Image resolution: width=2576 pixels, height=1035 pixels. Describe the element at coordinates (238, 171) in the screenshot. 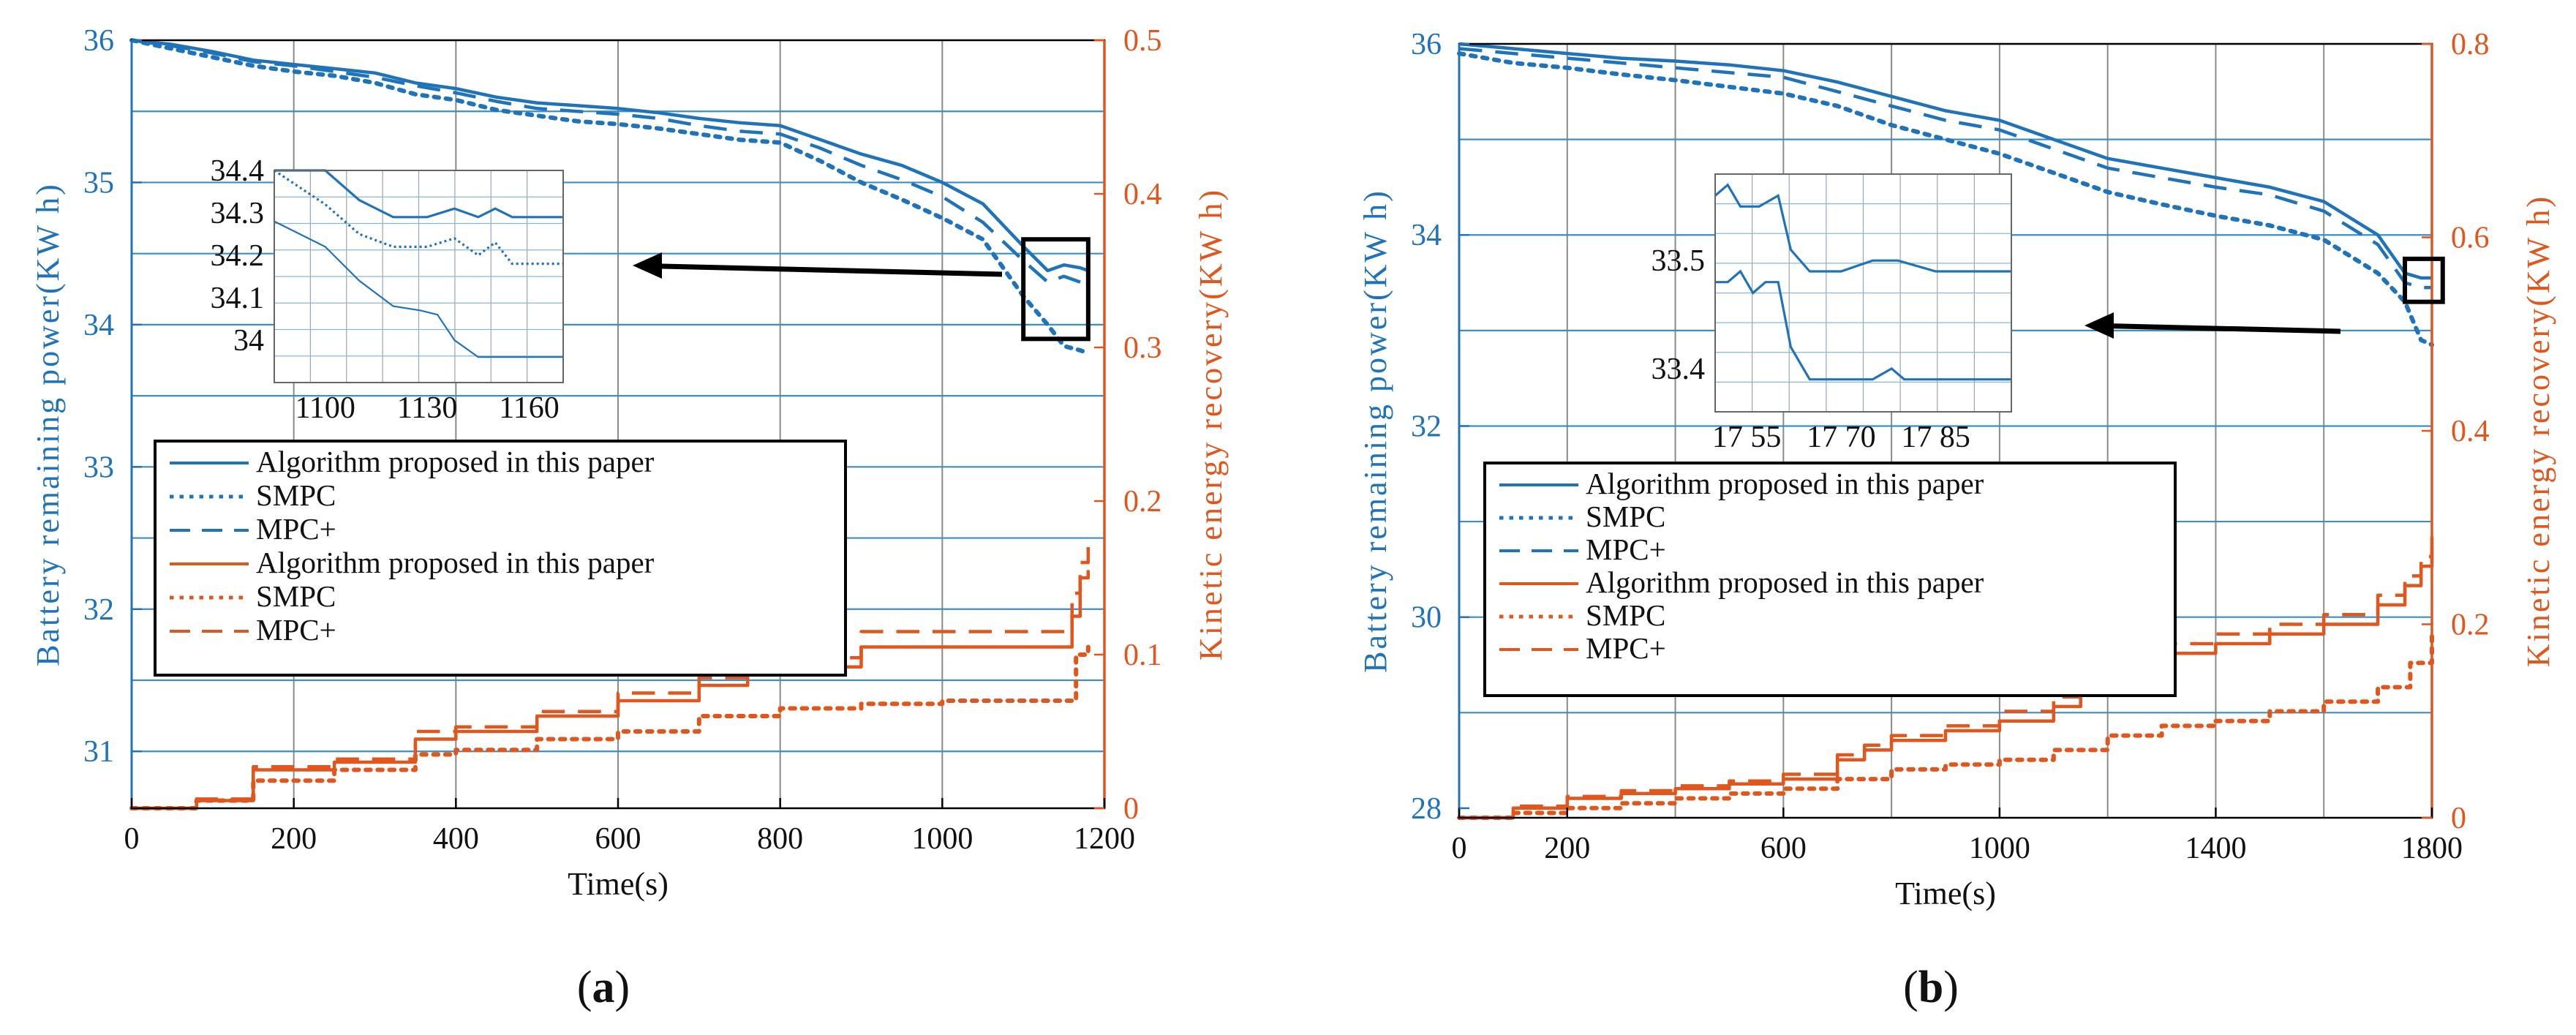

I see `inset-y-tick-label: 34.4` at that location.